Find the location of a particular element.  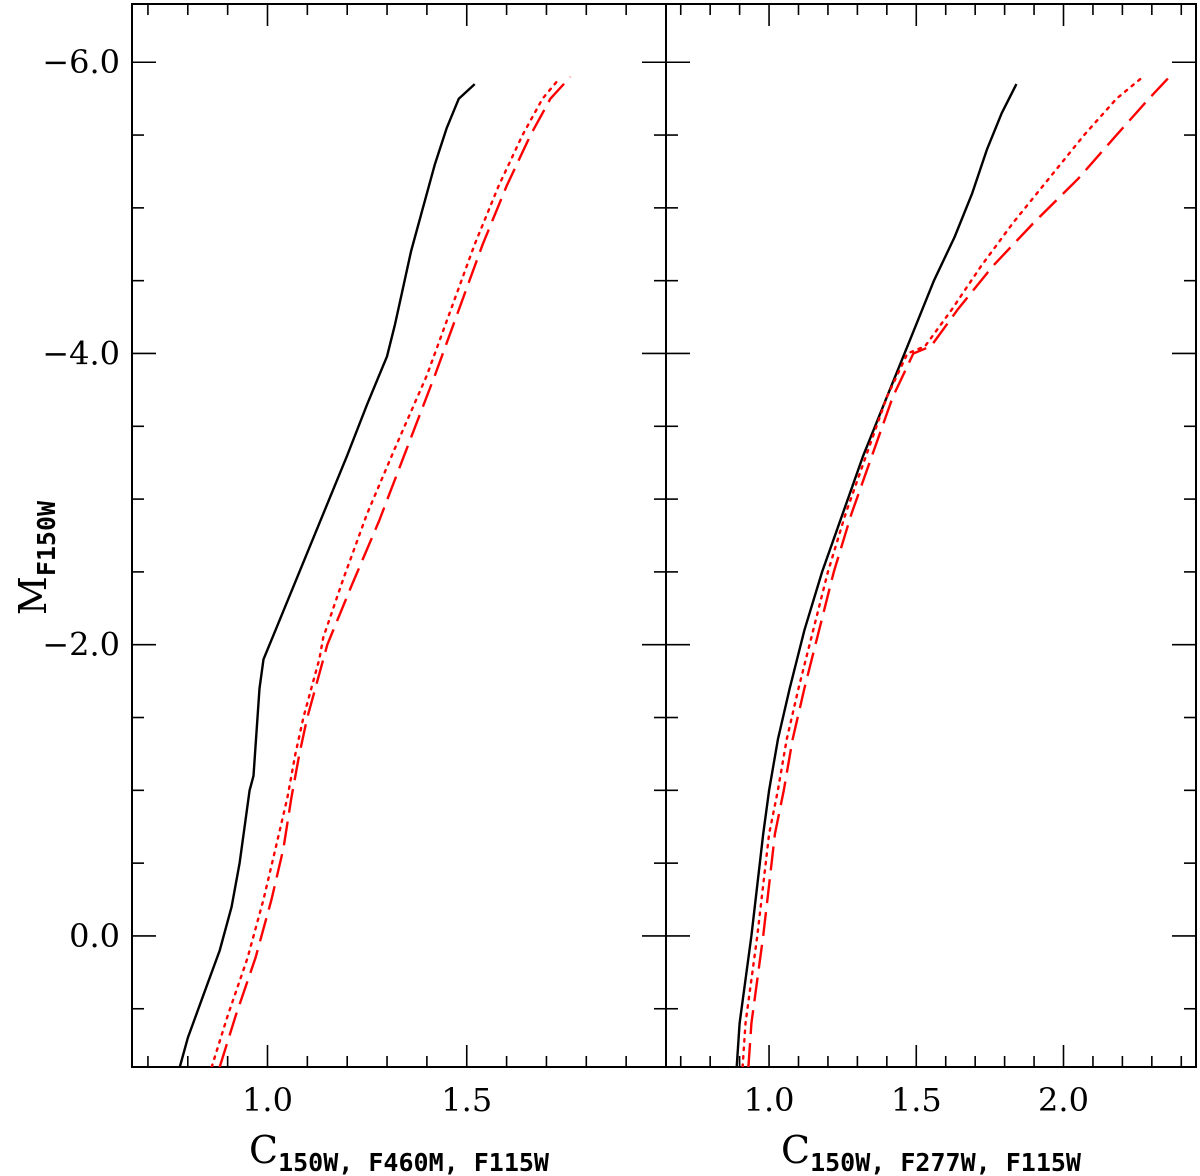

y-tick-label: −4.0 is located at coordinates (81, 353).